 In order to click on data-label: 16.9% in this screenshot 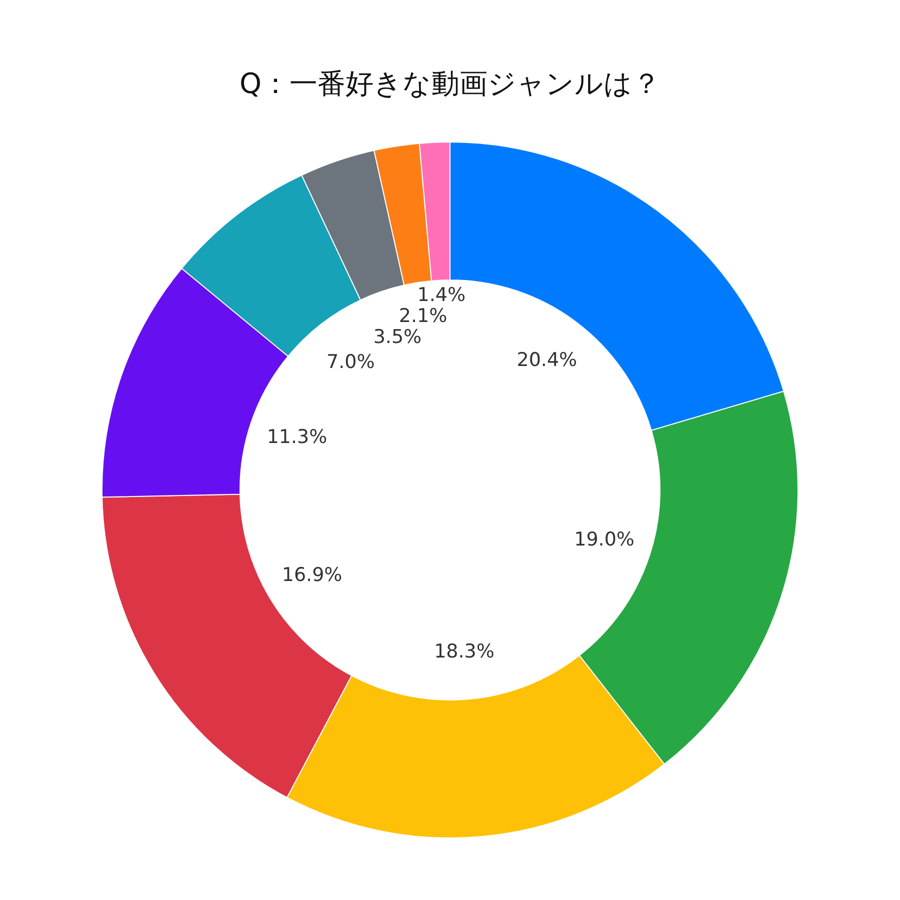, I will do `click(312, 575)`.